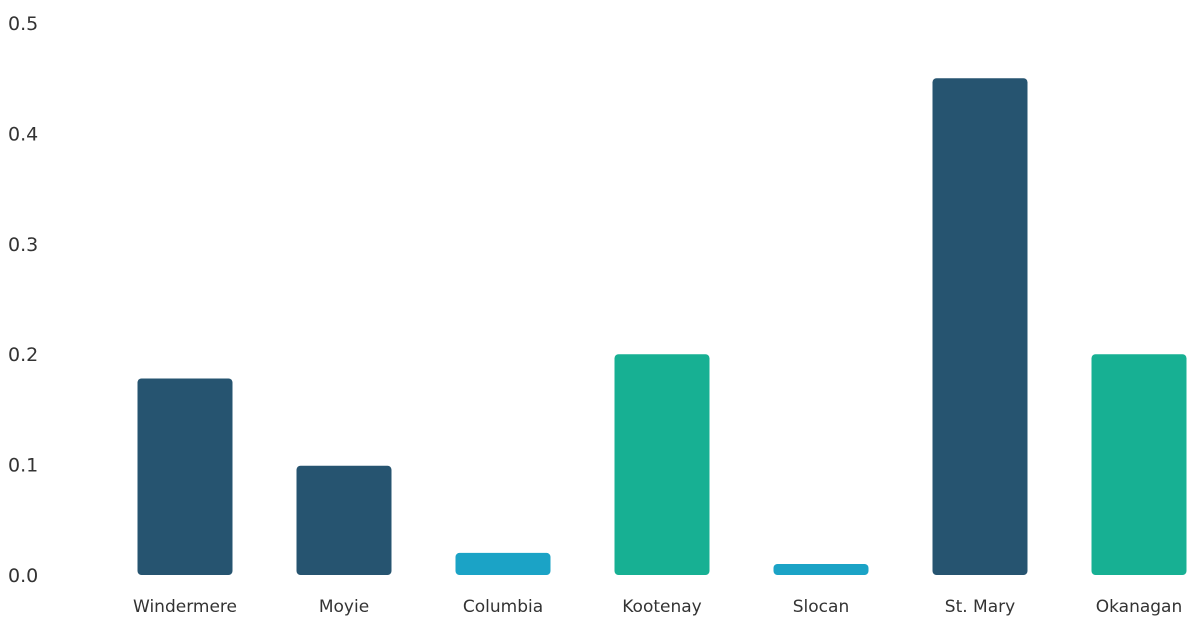 The height and width of the screenshot is (620, 1190). Describe the element at coordinates (661, 607) in the screenshot. I see `x-category-label: Kootenay` at that location.